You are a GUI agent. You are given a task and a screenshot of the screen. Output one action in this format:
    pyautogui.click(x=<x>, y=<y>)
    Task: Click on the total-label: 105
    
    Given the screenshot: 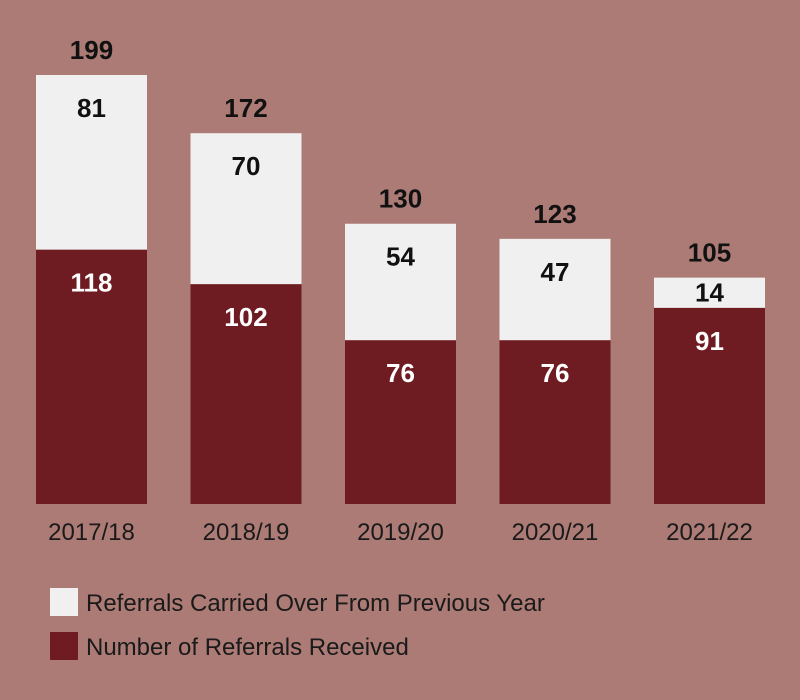 What is the action you would take?
    pyautogui.click(x=709, y=253)
    